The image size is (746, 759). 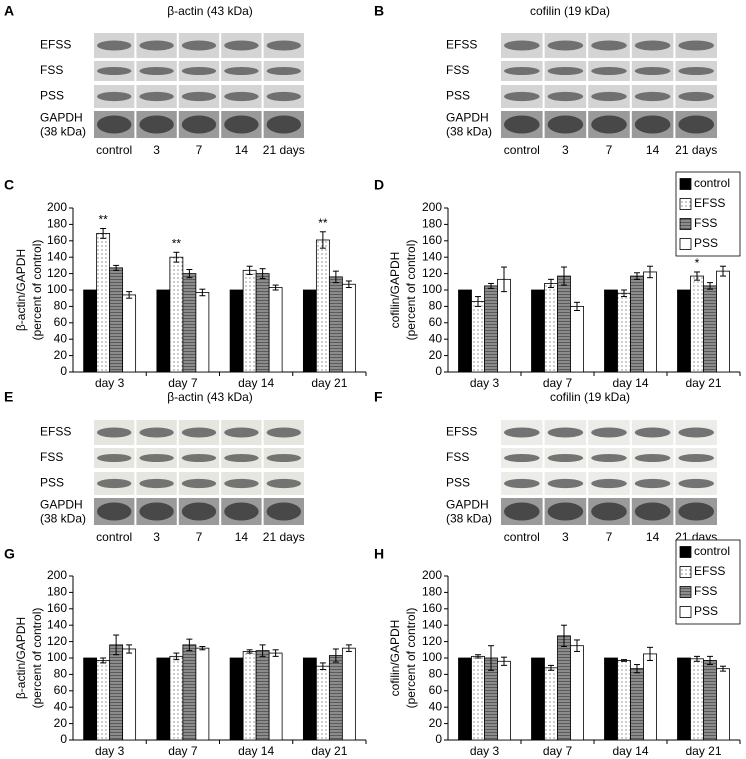 I want to click on blot-column-label: 14, so click(x=653, y=537).